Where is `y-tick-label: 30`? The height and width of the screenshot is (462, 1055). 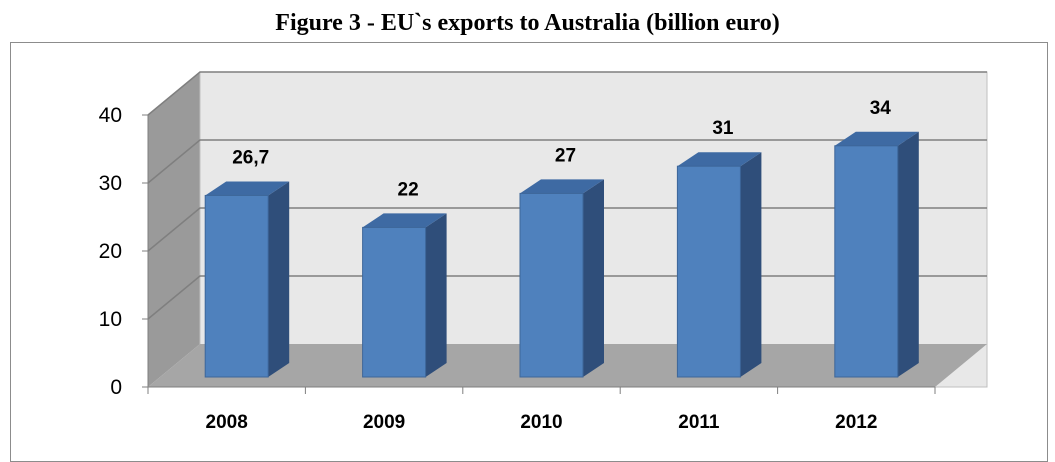 y-tick-label: 30 is located at coordinates (110, 183).